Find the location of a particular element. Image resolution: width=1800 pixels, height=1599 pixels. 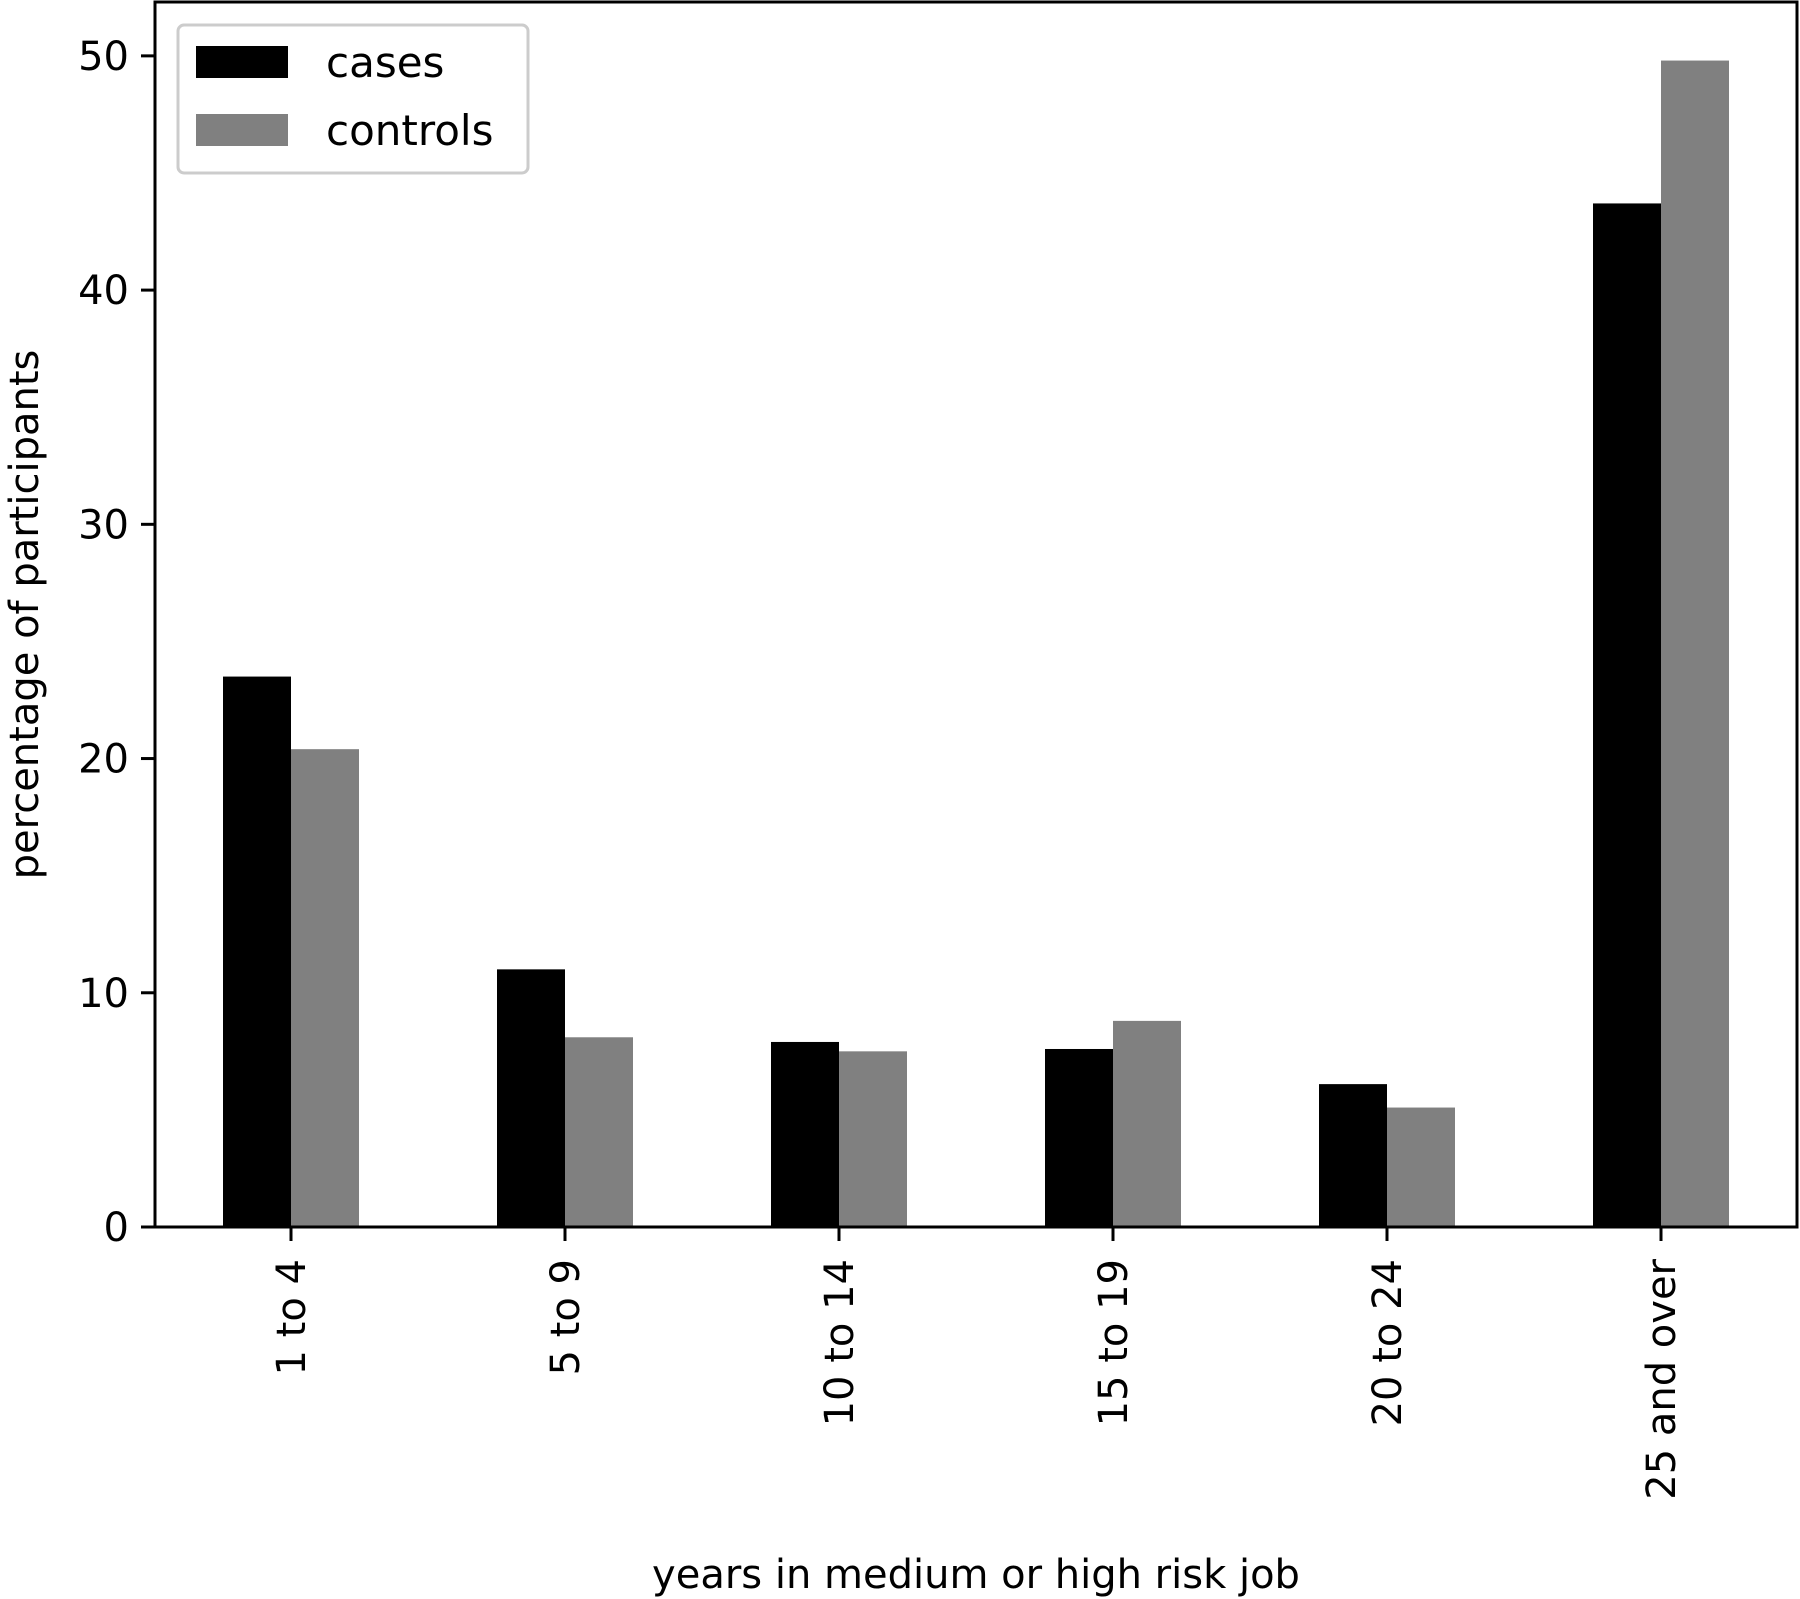

x-tick-label: 1 to 4 is located at coordinates (292, 1317).